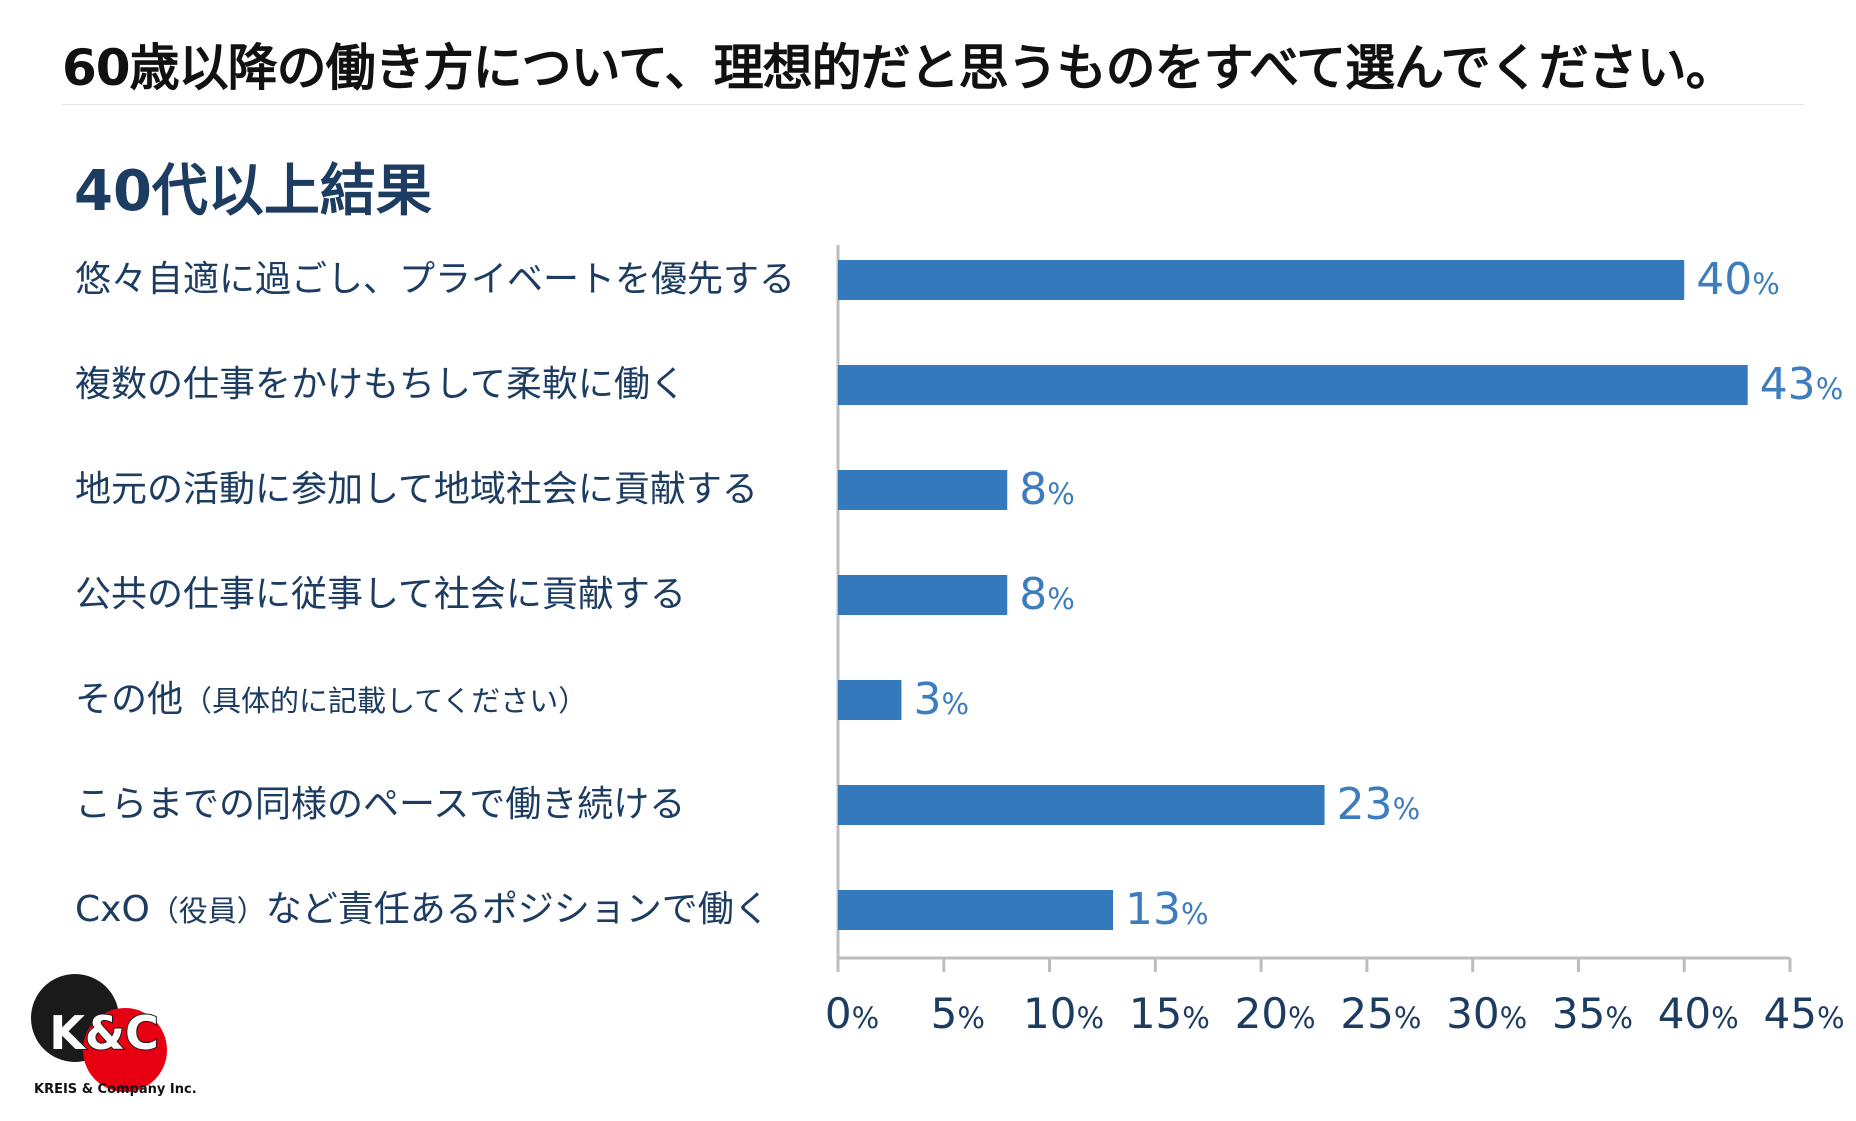  Describe the element at coordinates (1831, 1018) in the screenshot. I see `x-tick-unit-9: %` at that location.